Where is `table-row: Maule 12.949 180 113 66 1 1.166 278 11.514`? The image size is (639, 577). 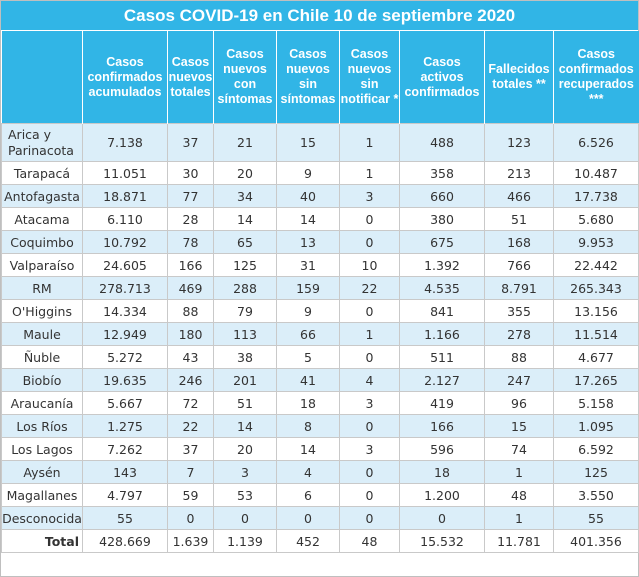
table-row: Maule 12.949 180 113 66 1 1.166 278 11.514 is located at coordinates (320, 334).